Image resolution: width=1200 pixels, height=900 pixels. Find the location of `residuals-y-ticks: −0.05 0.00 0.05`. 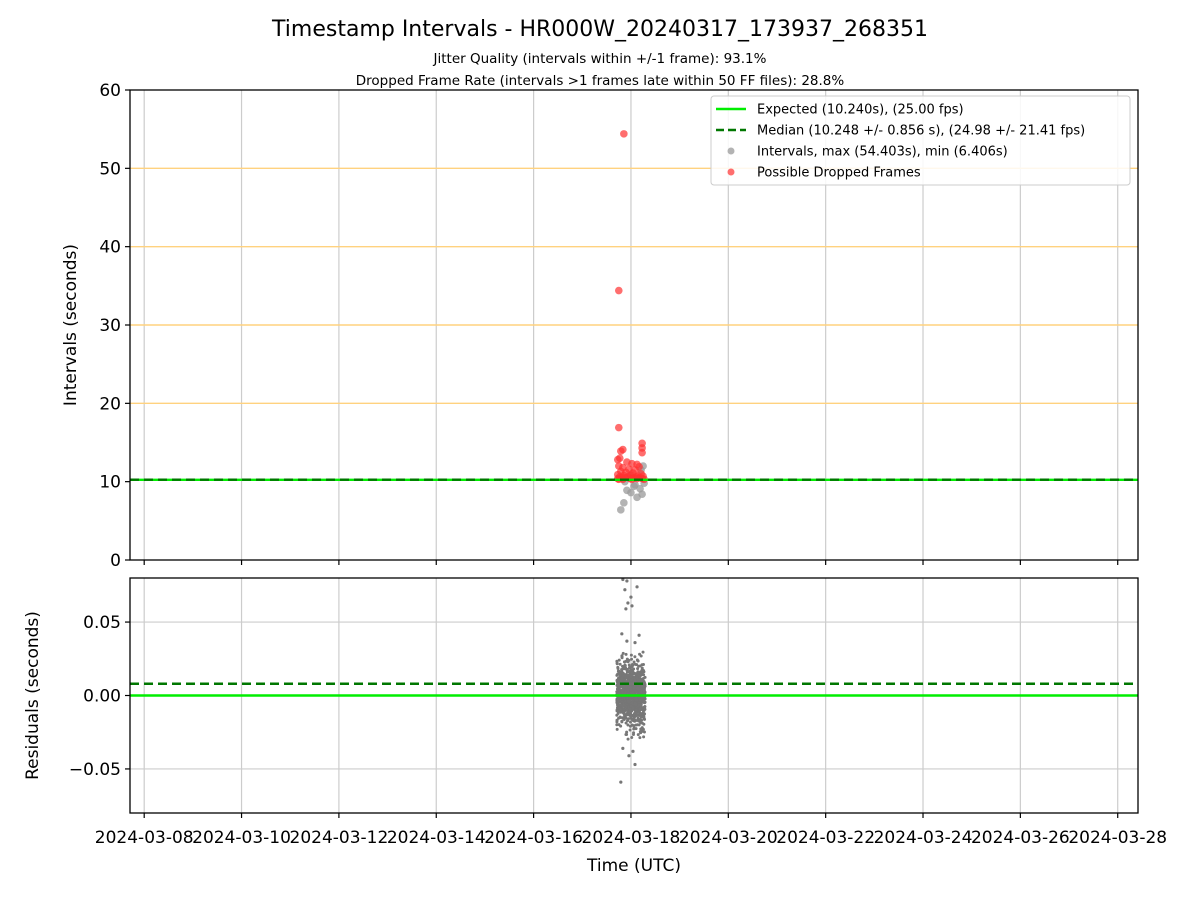

residuals-y-ticks: −0.05 0.00 0.05 is located at coordinates (99, 696).